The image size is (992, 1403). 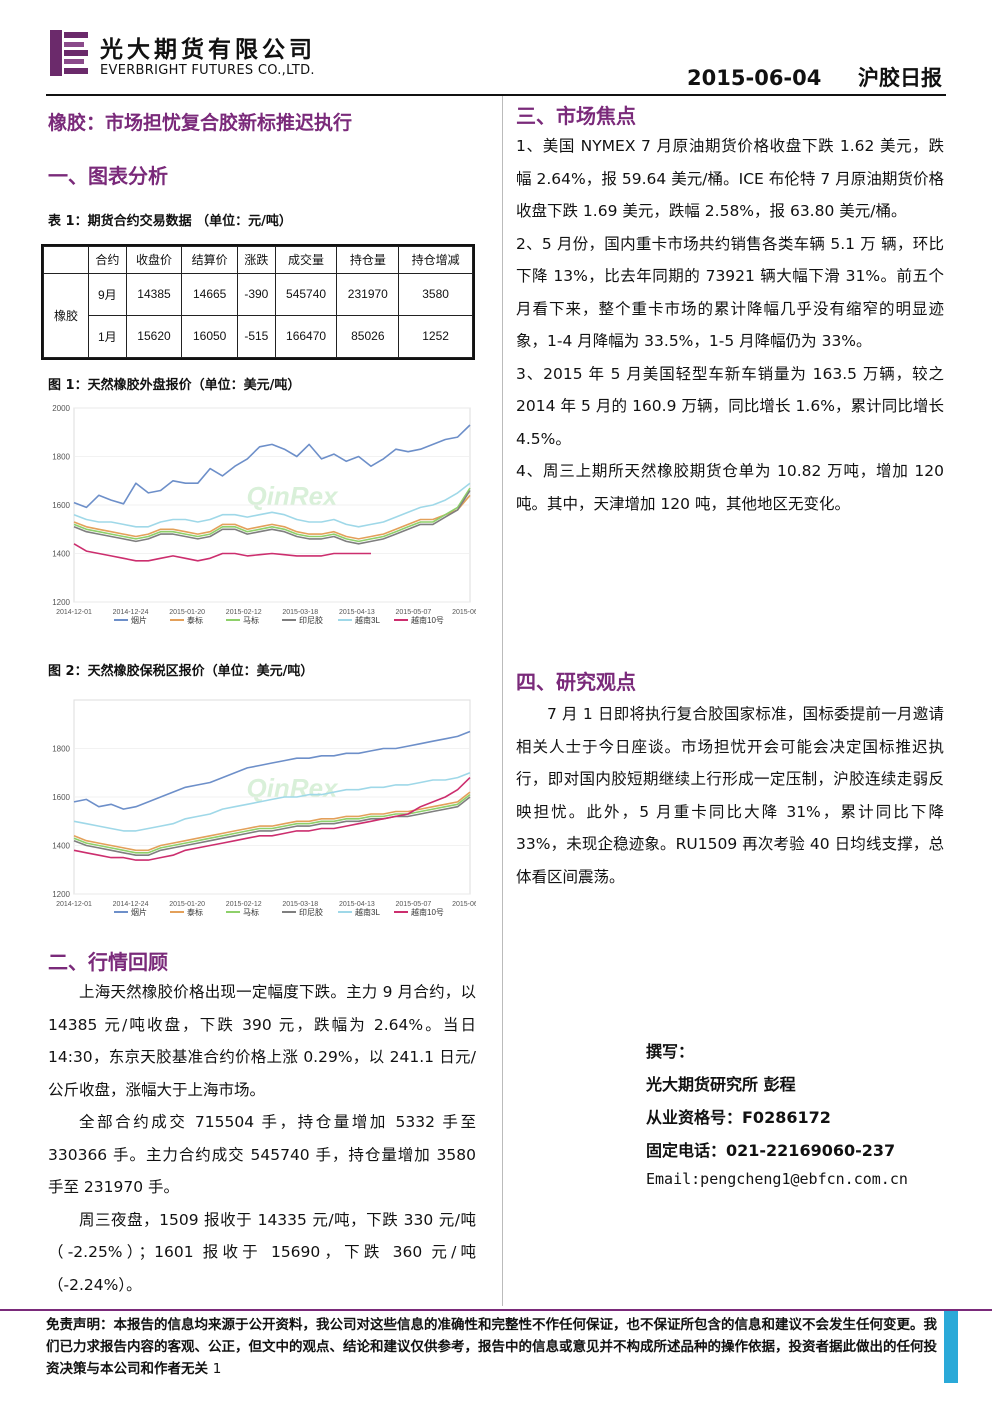 What do you see at coordinates (368, 260) in the screenshot?
I see `table-header-cell: 持仓量` at bounding box center [368, 260].